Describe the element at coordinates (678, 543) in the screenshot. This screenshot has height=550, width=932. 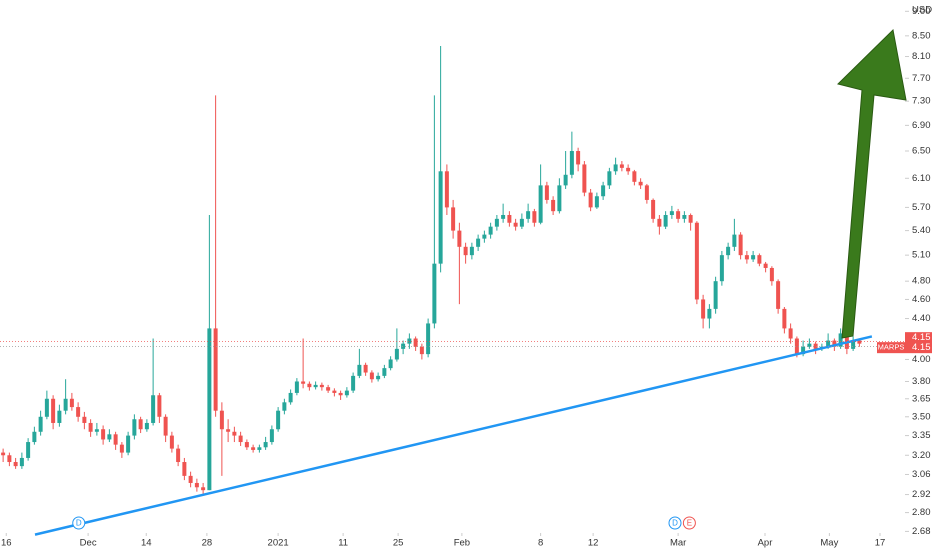
I see `x-tick-label: Mar` at that location.